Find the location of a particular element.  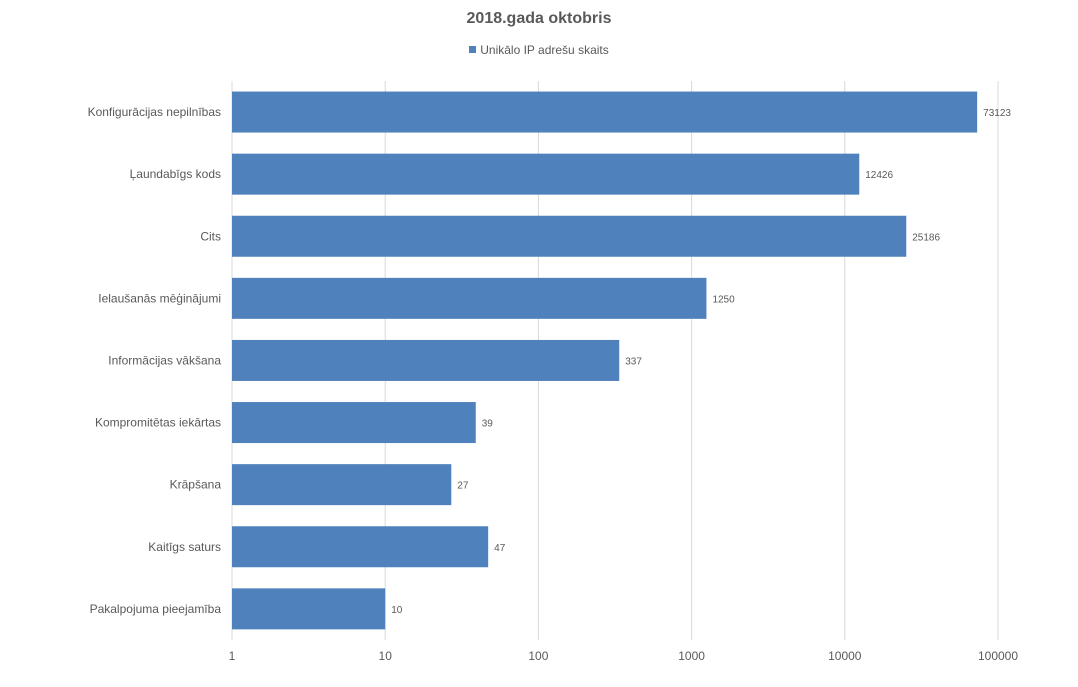

data-label: 12426 is located at coordinates (879, 175).